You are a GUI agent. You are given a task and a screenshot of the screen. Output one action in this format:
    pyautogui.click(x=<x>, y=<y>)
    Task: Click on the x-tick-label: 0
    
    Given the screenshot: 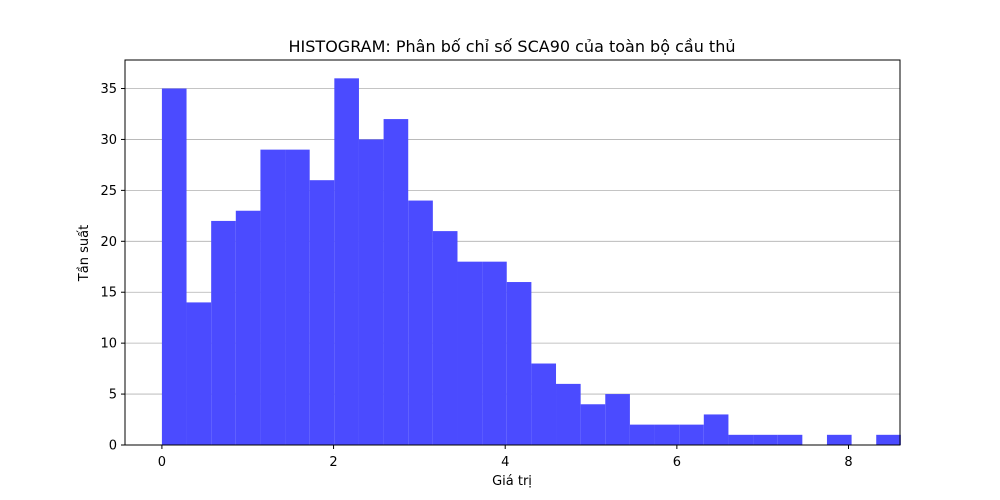 What is the action you would take?
    pyautogui.click(x=162, y=462)
    